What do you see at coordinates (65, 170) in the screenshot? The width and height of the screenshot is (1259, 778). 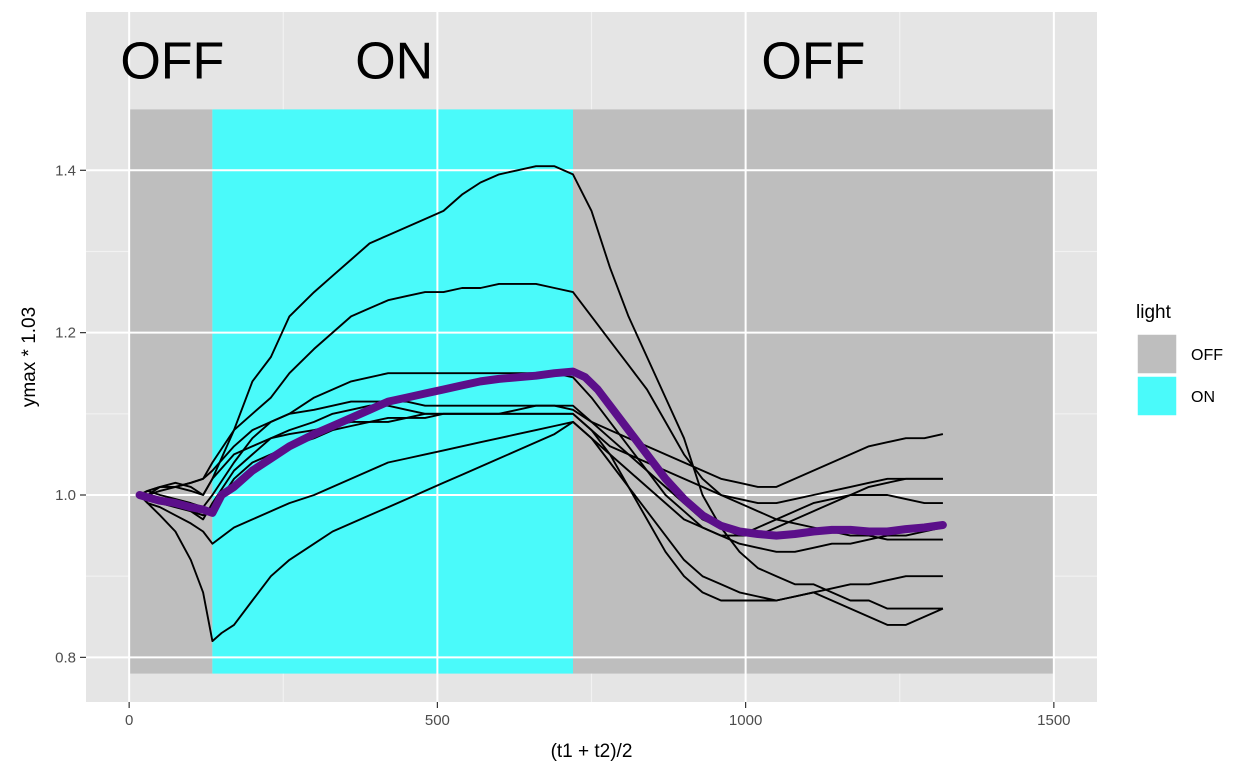 I see `y-tick-label: 1.4` at bounding box center [65, 170].